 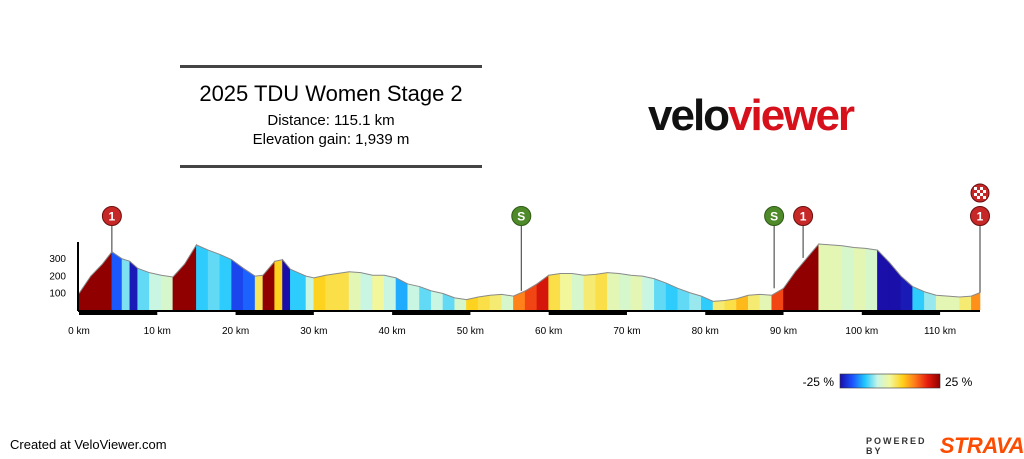 What do you see at coordinates (940, 331) in the screenshot?
I see `x-tick-label: 110 km` at bounding box center [940, 331].